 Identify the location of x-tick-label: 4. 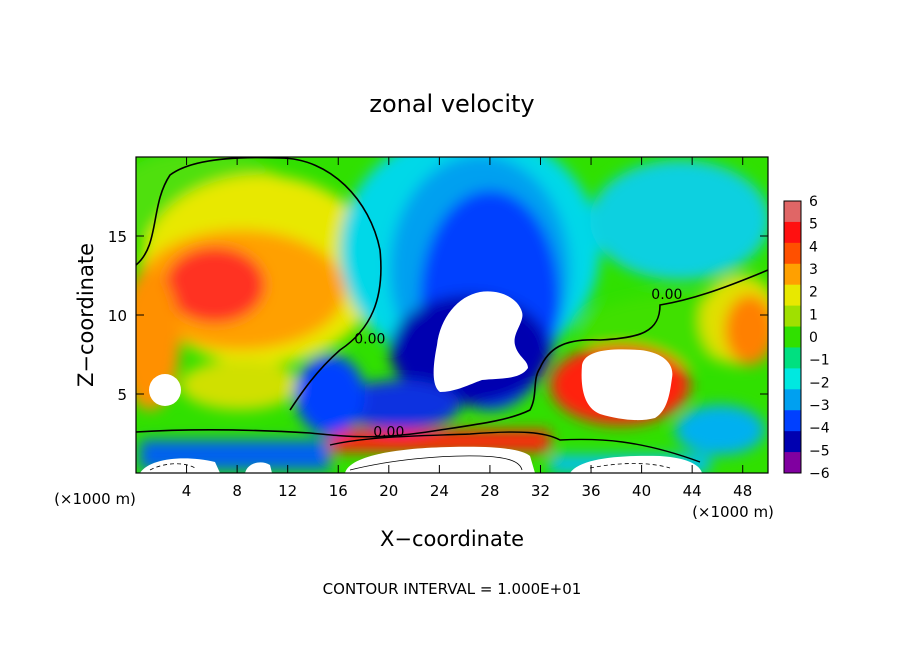
(187, 491).